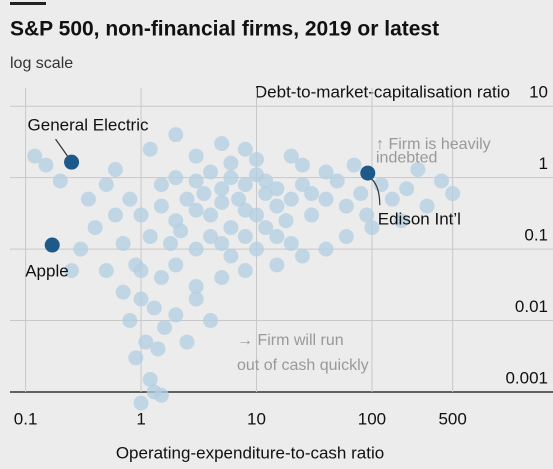 The image size is (553, 469). What do you see at coordinates (62, 147) in the screenshot?
I see `leader-line` at bounding box center [62, 147].